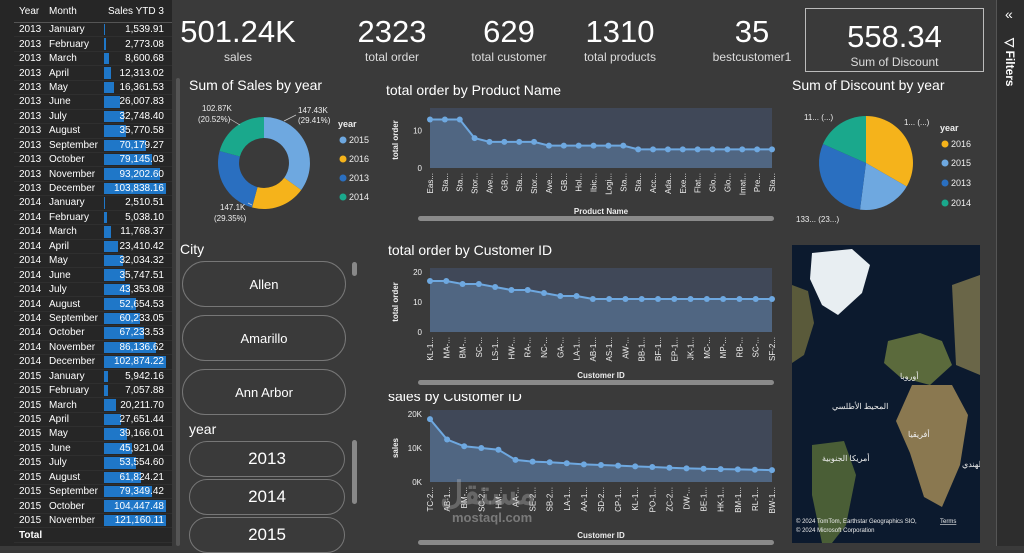 The height and width of the screenshot is (553, 1024). Describe the element at coordinates (359, 178) in the screenshot. I see `legend-2013: 2013` at that location.